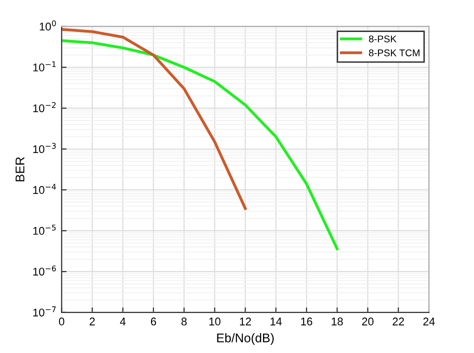 The image size is (474, 353). What do you see at coordinates (44, 107) in the screenshot?
I see `y-tick-label: 10$^{−2}$` at bounding box center [44, 107].